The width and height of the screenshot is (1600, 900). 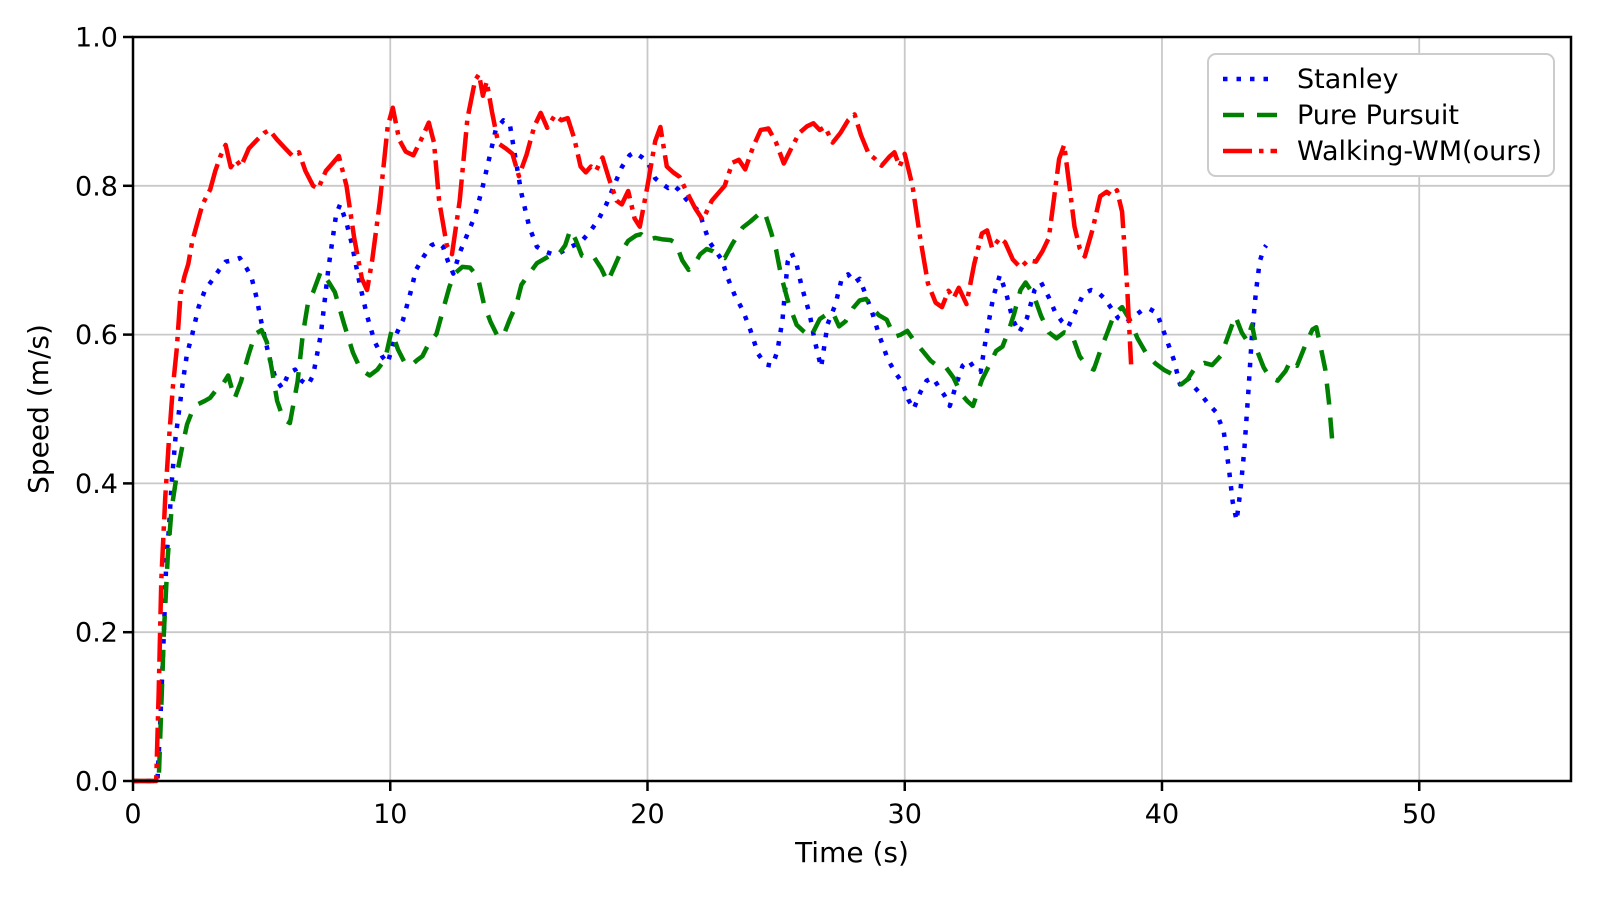 I want to click on x-tick-label: 10, so click(x=390, y=814).